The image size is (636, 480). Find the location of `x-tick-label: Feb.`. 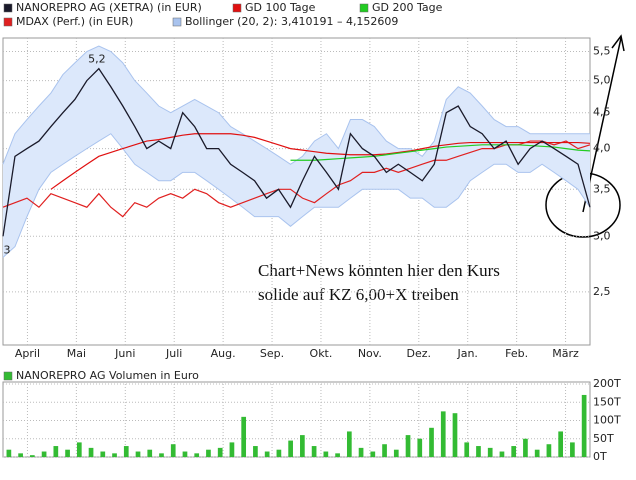

x-tick-label: Feb. is located at coordinates (516, 353).